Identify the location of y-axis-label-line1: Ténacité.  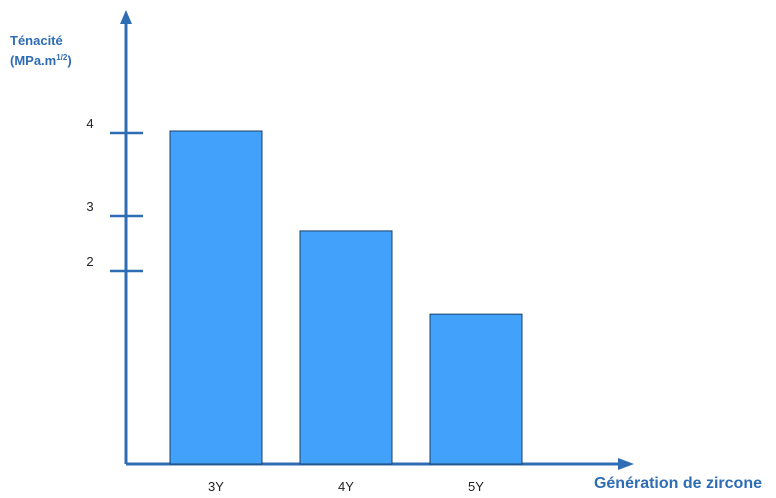
(36, 40).